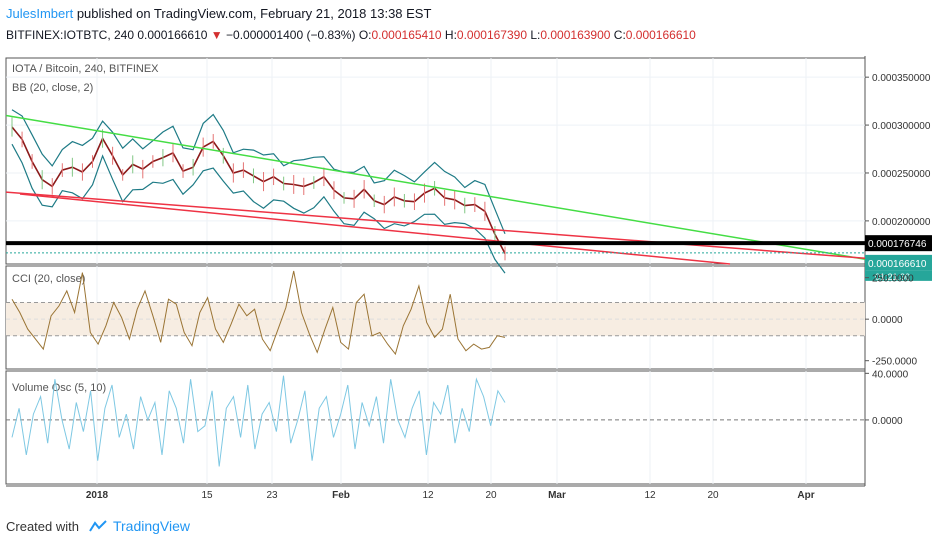 This screenshot has height=550, width=932. I want to click on cci-title: CCI (20, close), so click(48, 279).